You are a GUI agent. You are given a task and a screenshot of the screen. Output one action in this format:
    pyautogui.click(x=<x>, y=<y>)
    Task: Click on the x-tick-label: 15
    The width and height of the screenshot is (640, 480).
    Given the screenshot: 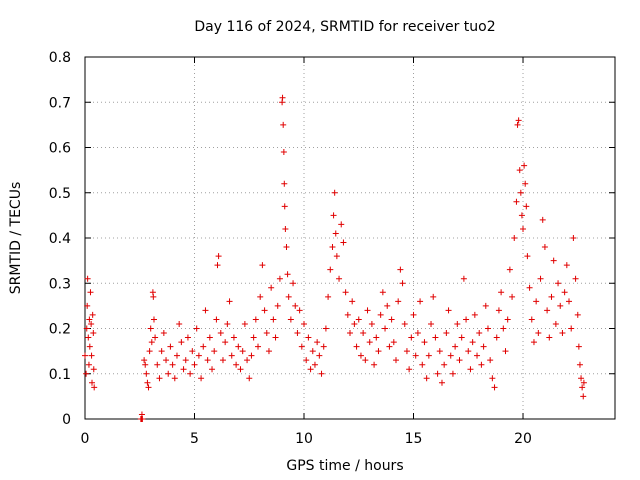 What is the action you would take?
    pyautogui.click(x=414, y=439)
    